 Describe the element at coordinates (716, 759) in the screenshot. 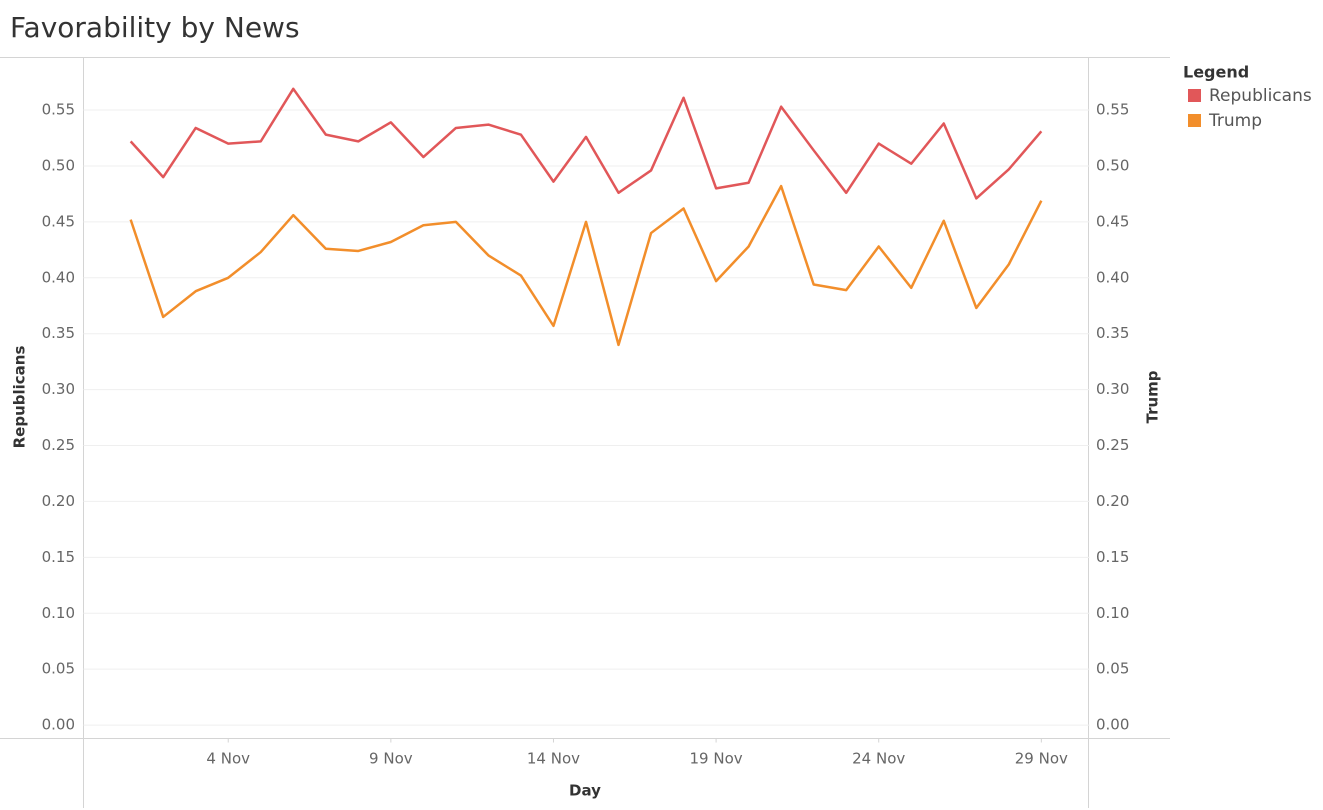

I see `x-tick-label: 19 Nov` at that location.